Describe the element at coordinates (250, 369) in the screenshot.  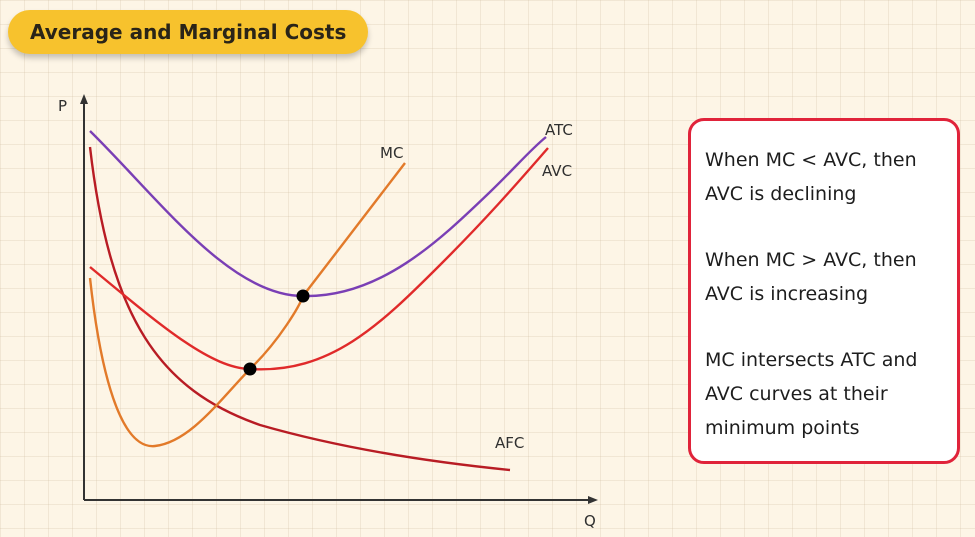
I see `mc-avc-intersection-point` at that location.